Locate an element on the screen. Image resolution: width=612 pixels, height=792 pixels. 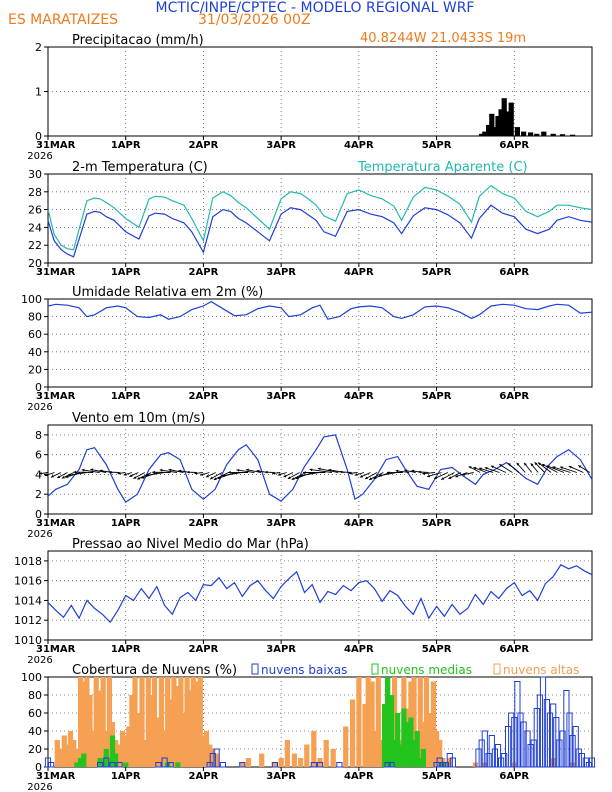
temp-xtick-label: 3APR is located at coordinates (281, 272).